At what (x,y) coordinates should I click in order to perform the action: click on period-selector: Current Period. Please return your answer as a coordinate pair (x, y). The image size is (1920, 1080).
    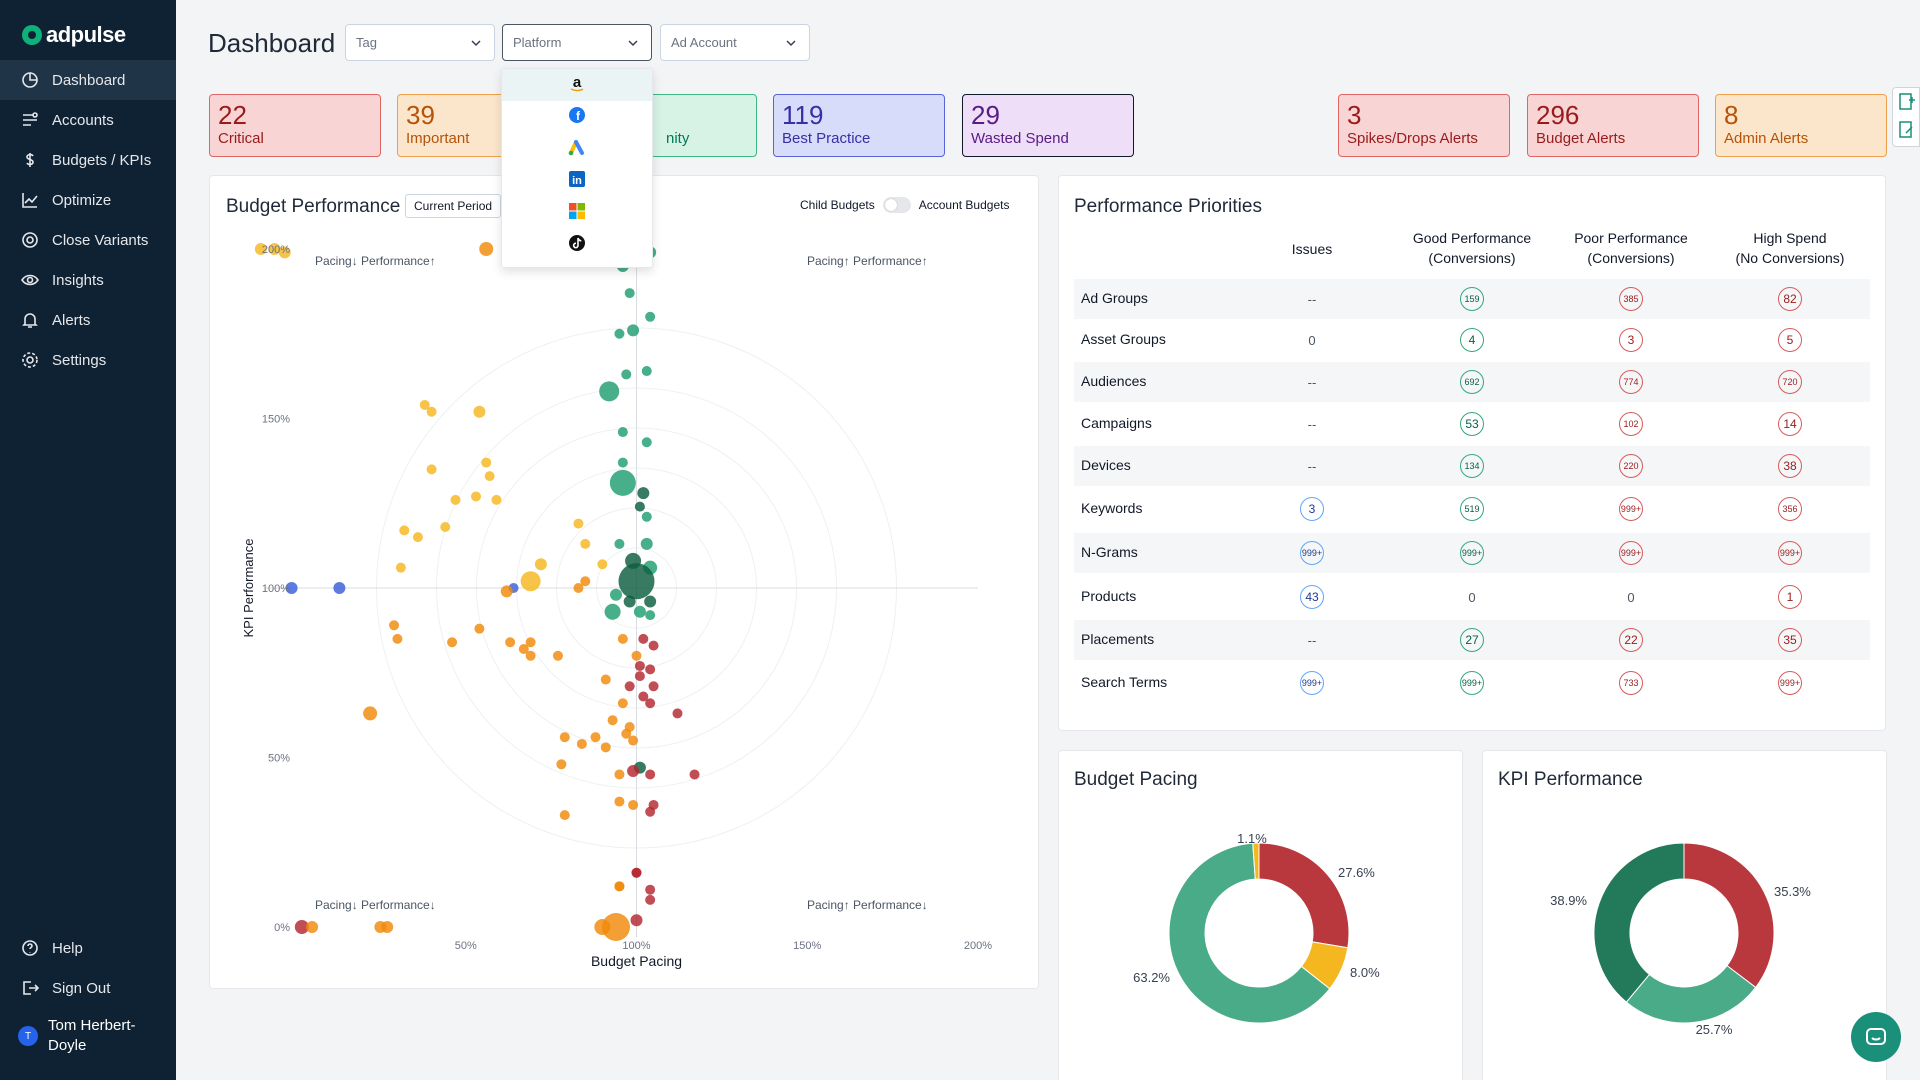
    Looking at the image, I should click on (453, 206).